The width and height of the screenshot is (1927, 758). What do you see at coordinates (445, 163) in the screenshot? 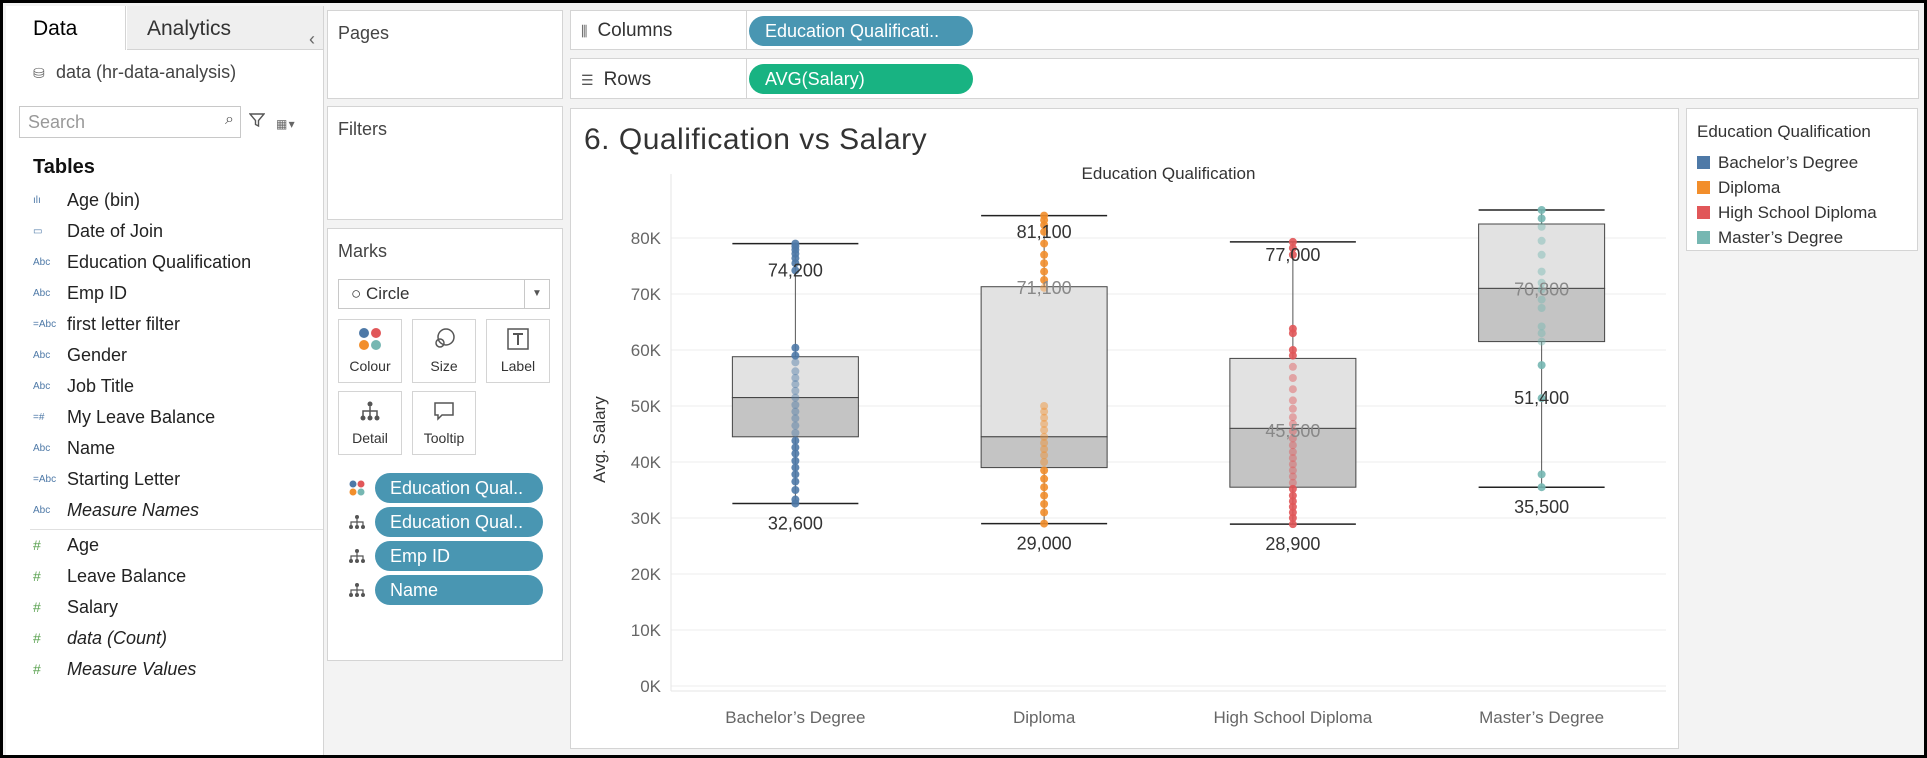
I see `filters-shelf: Filters` at bounding box center [445, 163].